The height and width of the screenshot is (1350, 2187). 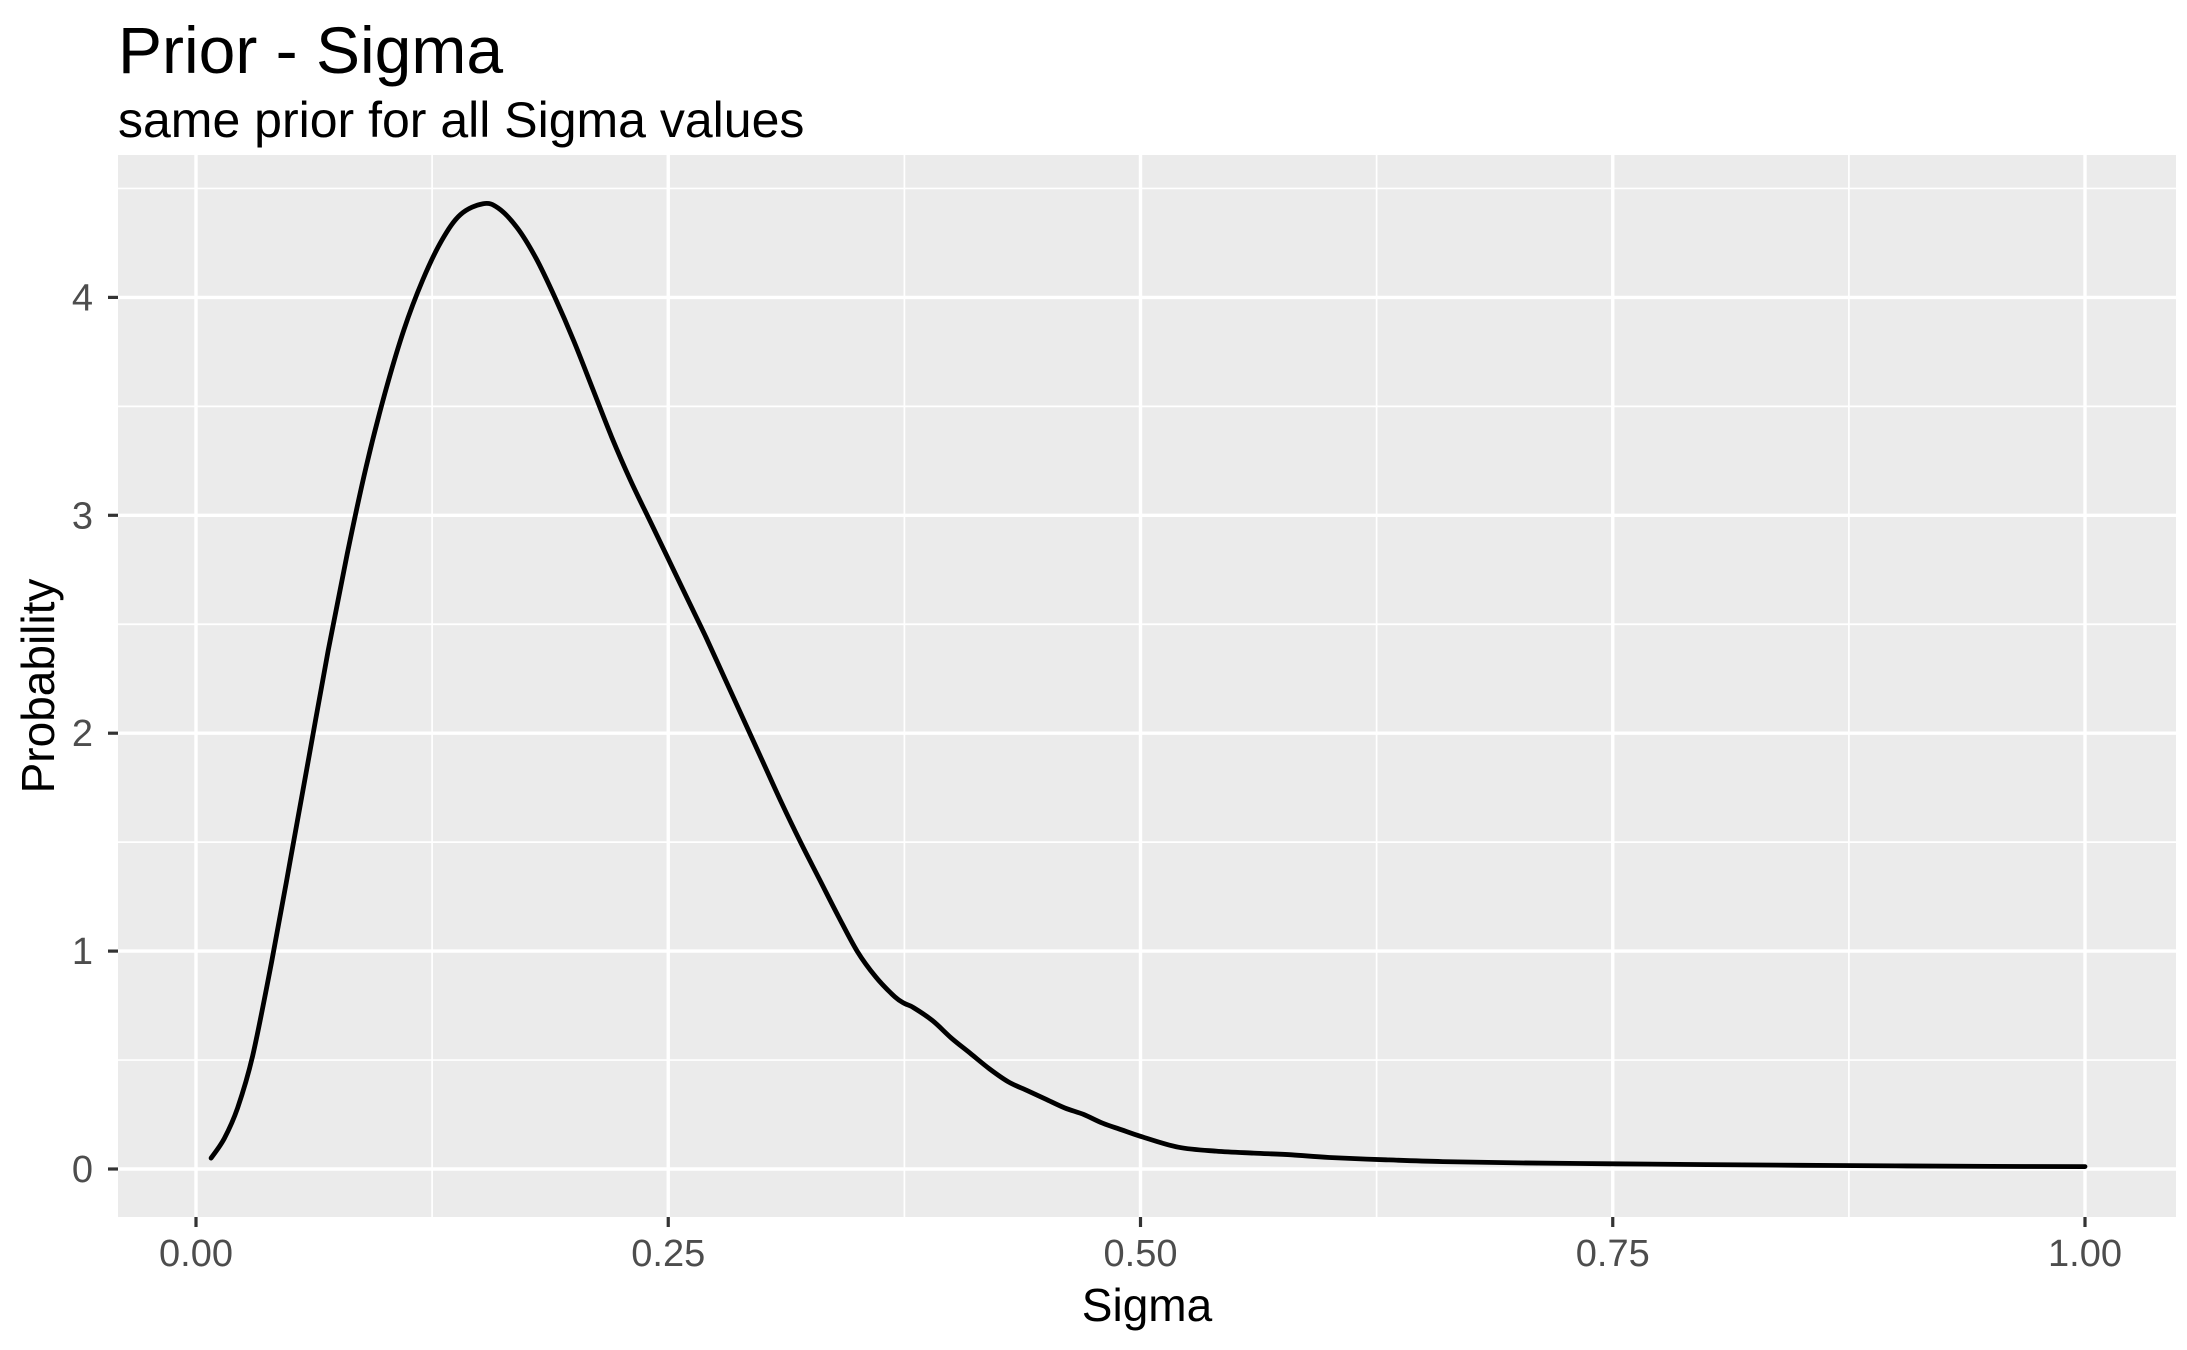 What do you see at coordinates (196, 1254) in the screenshot?
I see `x-tick-label: 0.00` at bounding box center [196, 1254].